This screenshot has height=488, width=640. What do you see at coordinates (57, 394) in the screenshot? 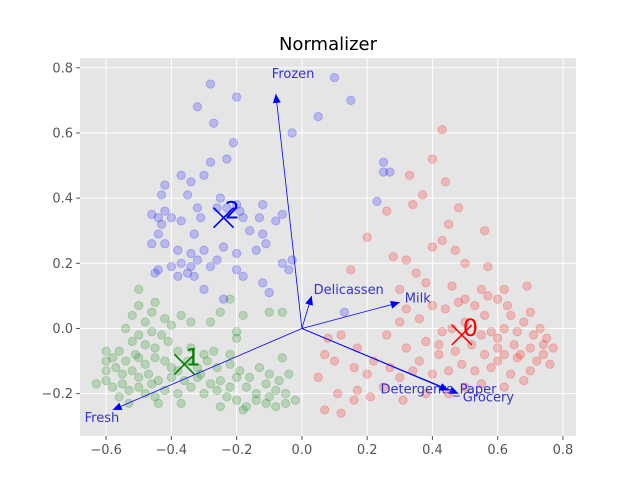
I see `y-tick-label: −0.2` at bounding box center [57, 394].